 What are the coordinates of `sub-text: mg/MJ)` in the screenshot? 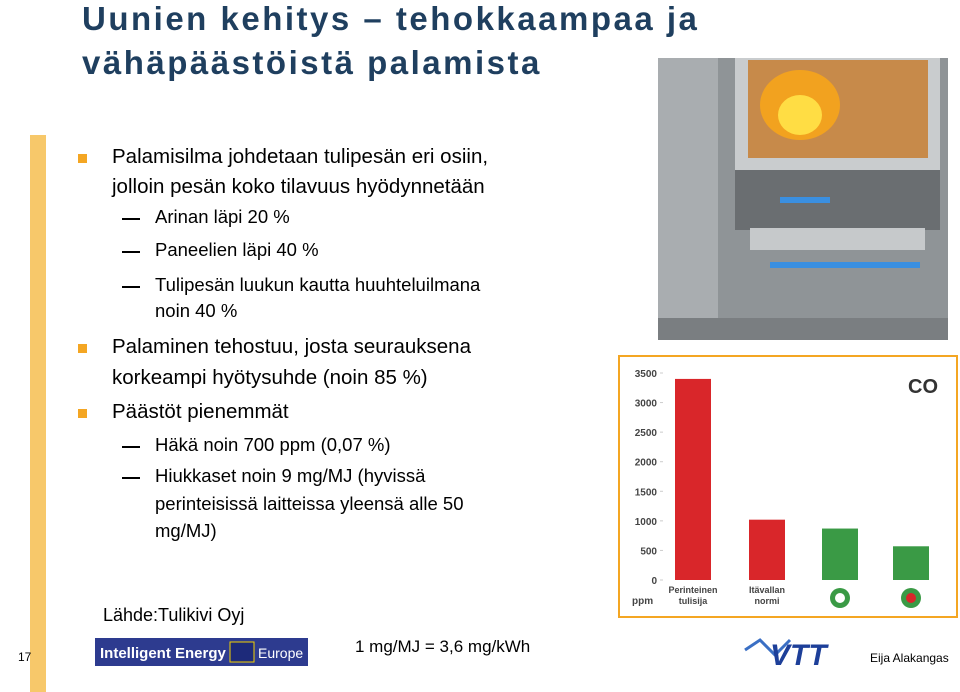 It's located at (186, 530).